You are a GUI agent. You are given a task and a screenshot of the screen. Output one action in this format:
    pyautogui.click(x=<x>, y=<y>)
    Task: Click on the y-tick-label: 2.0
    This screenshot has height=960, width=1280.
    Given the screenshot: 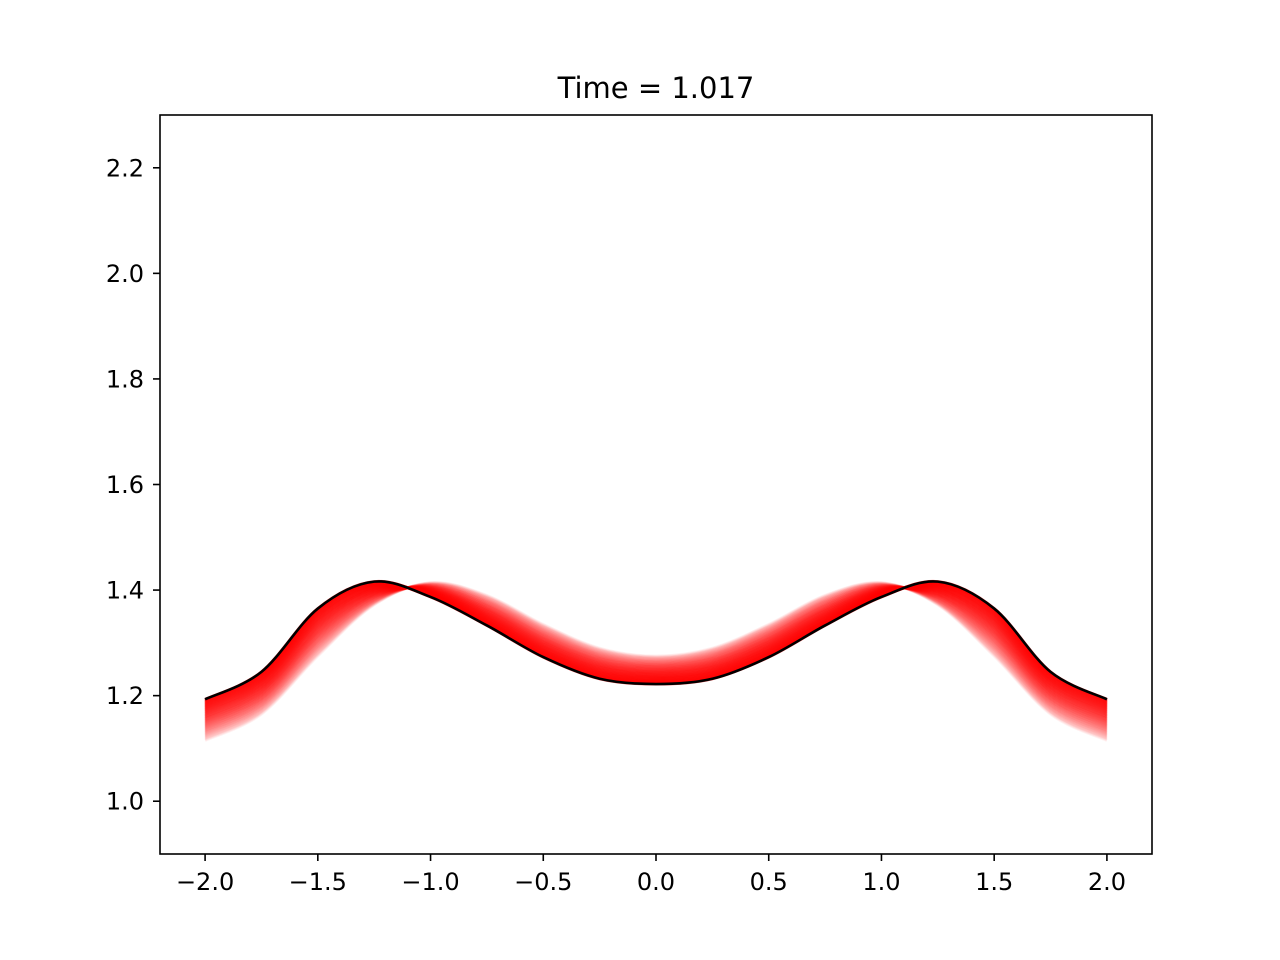 What is the action you would take?
    pyautogui.click(x=125, y=274)
    